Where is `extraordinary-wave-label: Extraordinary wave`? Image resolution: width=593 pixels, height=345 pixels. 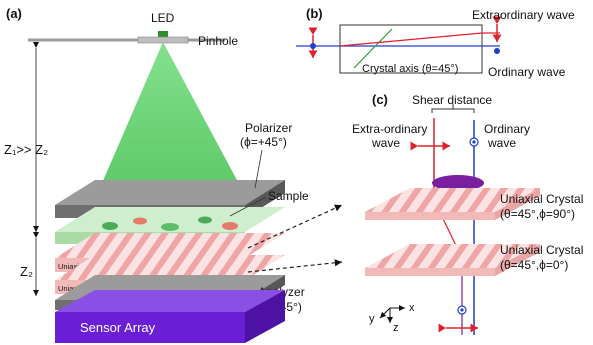
extraordinary-wave-label: Extraordinary wave is located at coordinates (523, 15).